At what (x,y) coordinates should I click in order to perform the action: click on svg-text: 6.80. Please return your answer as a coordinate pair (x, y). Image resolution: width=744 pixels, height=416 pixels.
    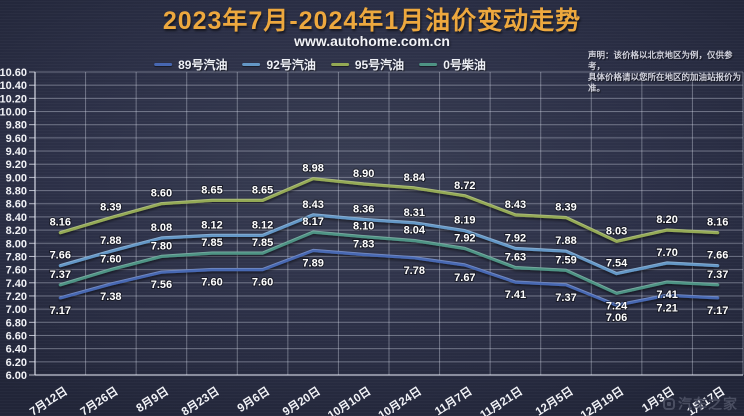
    Looking at the image, I should click on (16, 323).